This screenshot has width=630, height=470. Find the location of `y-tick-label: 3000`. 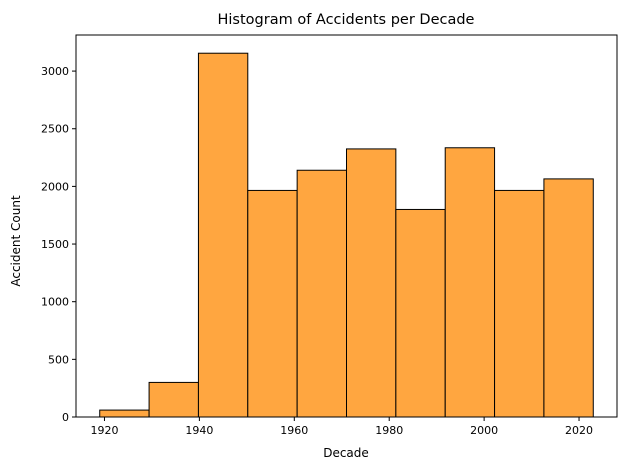

y-tick-label: 3000 is located at coordinates (55, 71).